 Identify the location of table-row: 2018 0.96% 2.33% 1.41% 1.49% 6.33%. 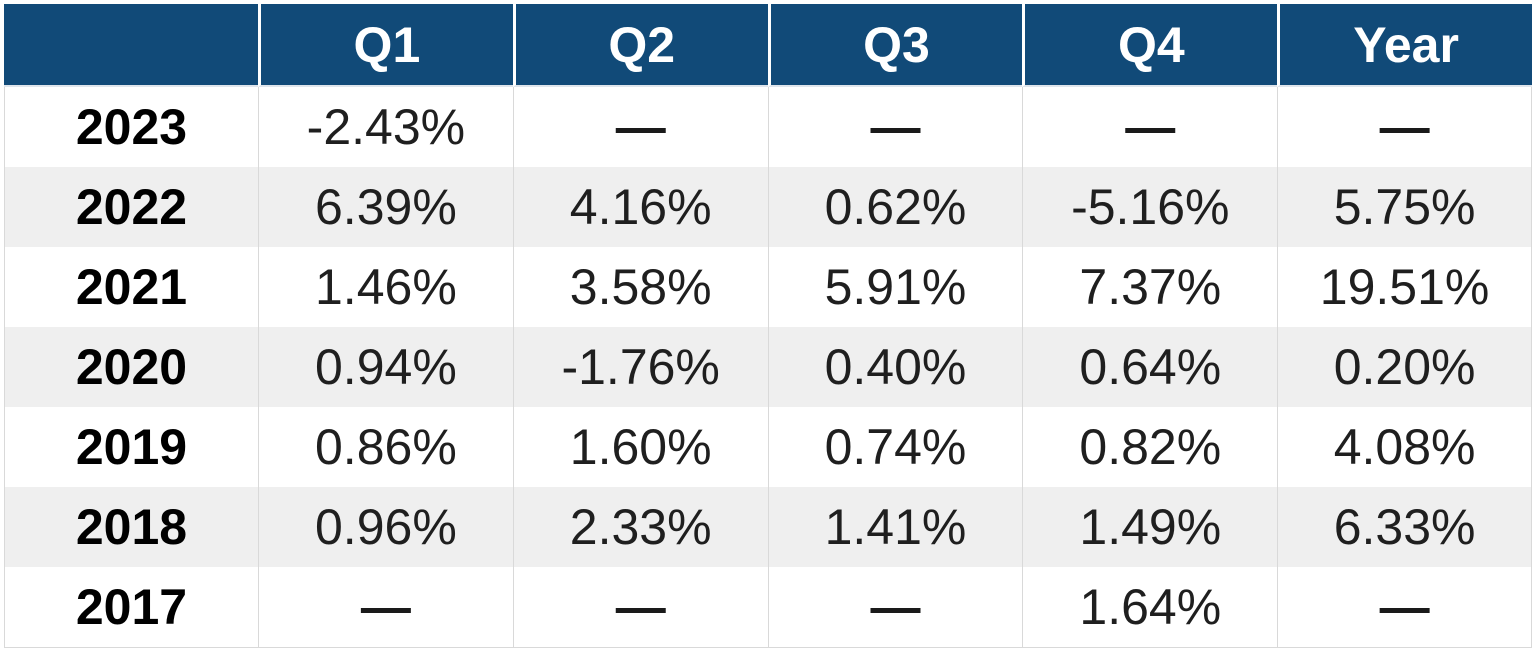
(768, 527).